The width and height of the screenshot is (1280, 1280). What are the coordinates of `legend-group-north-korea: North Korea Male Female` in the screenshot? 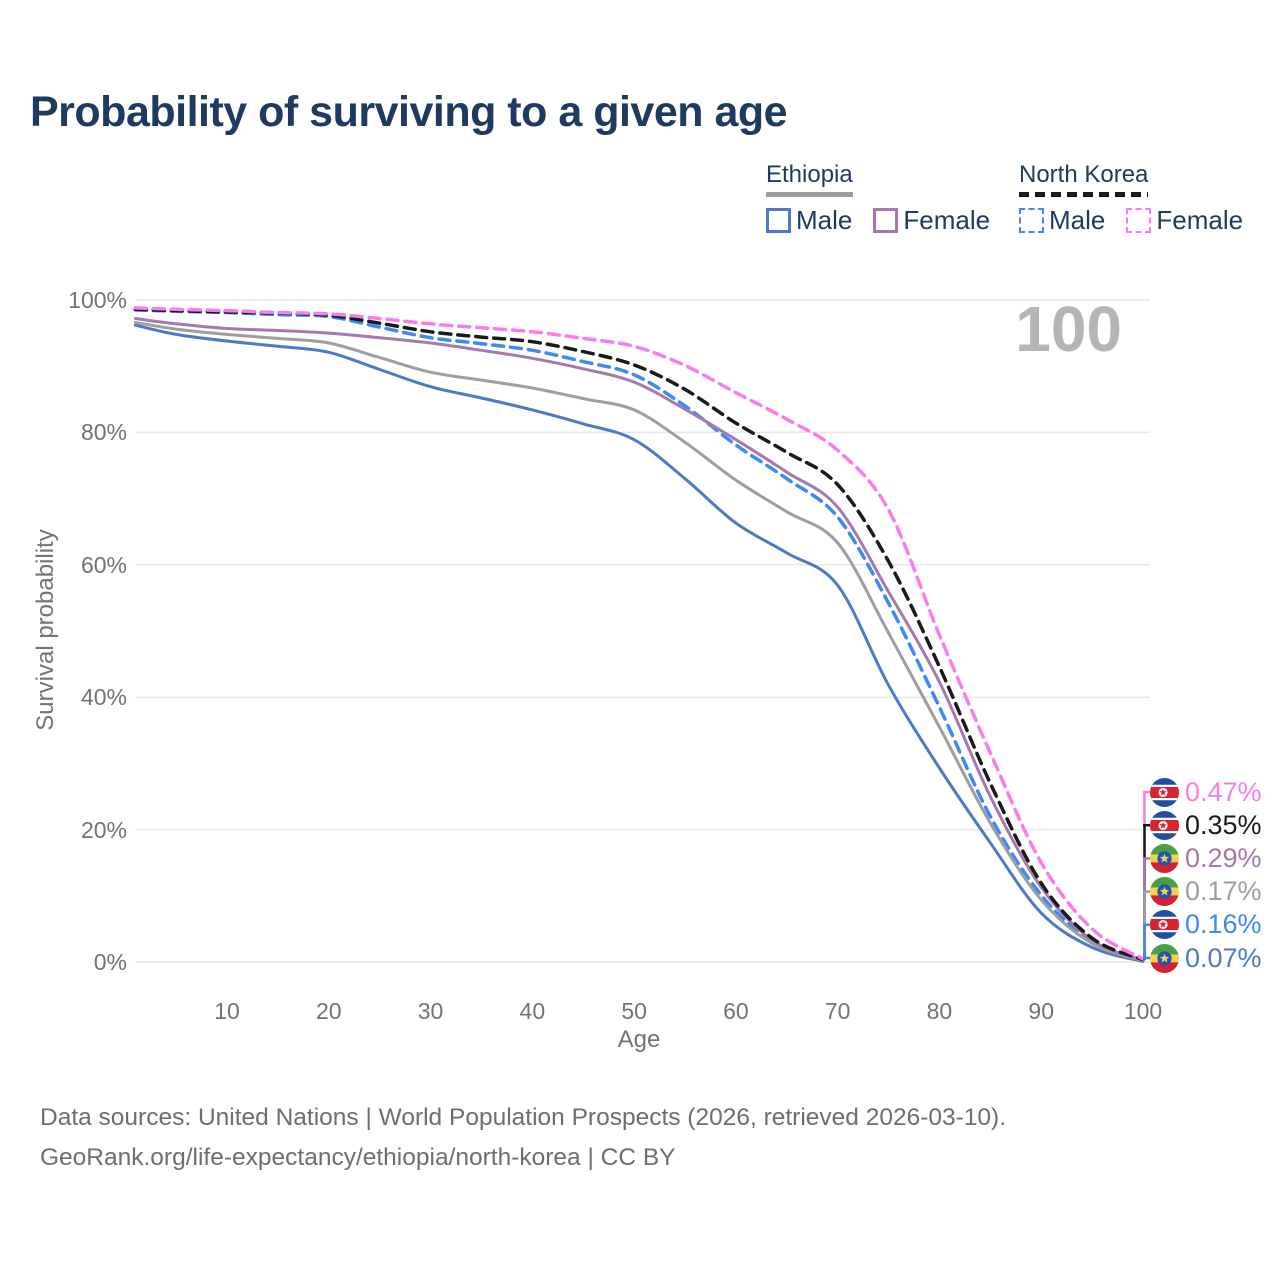 It's located at (1141, 198).